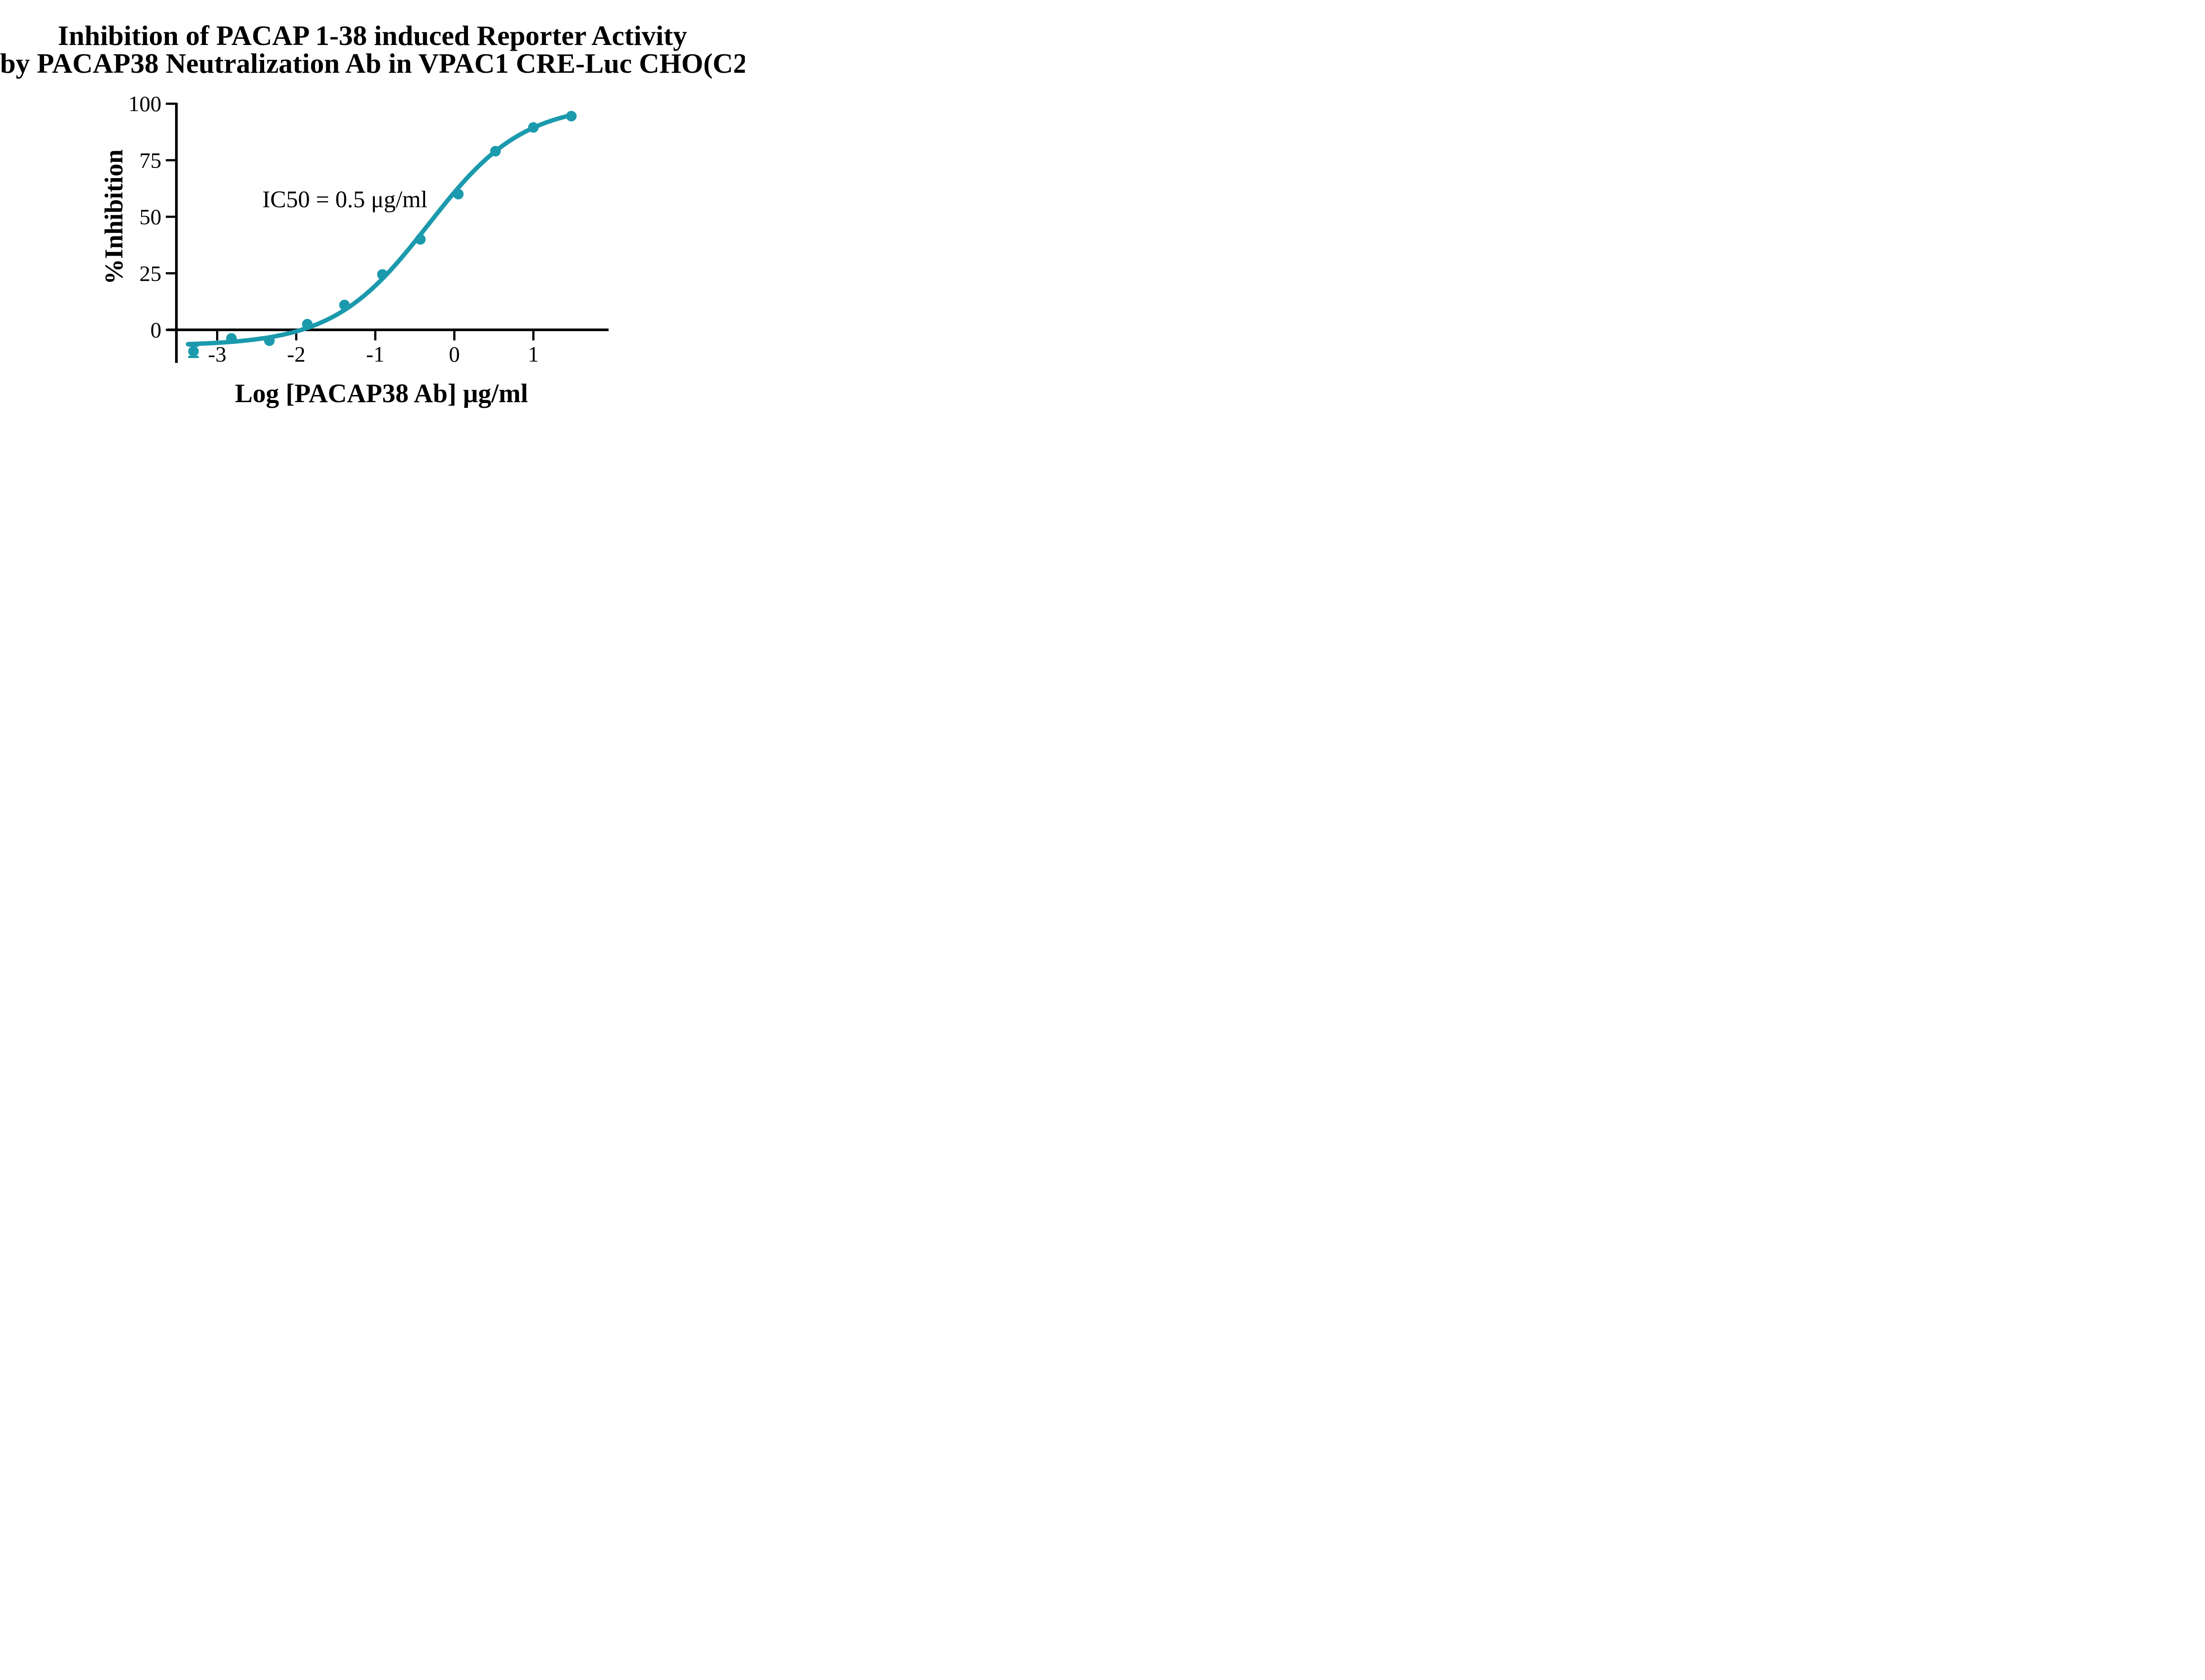 The image size is (2205, 1680). What do you see at coordinates (455, 354) in the screenshot?
I see `x-tick-label: 0` at bounding box center [455, 354].